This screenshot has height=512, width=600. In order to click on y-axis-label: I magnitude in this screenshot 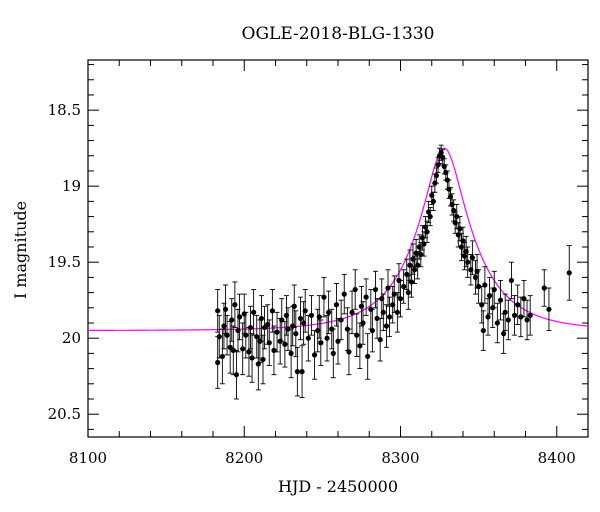, I will do `click(20, 250)`.